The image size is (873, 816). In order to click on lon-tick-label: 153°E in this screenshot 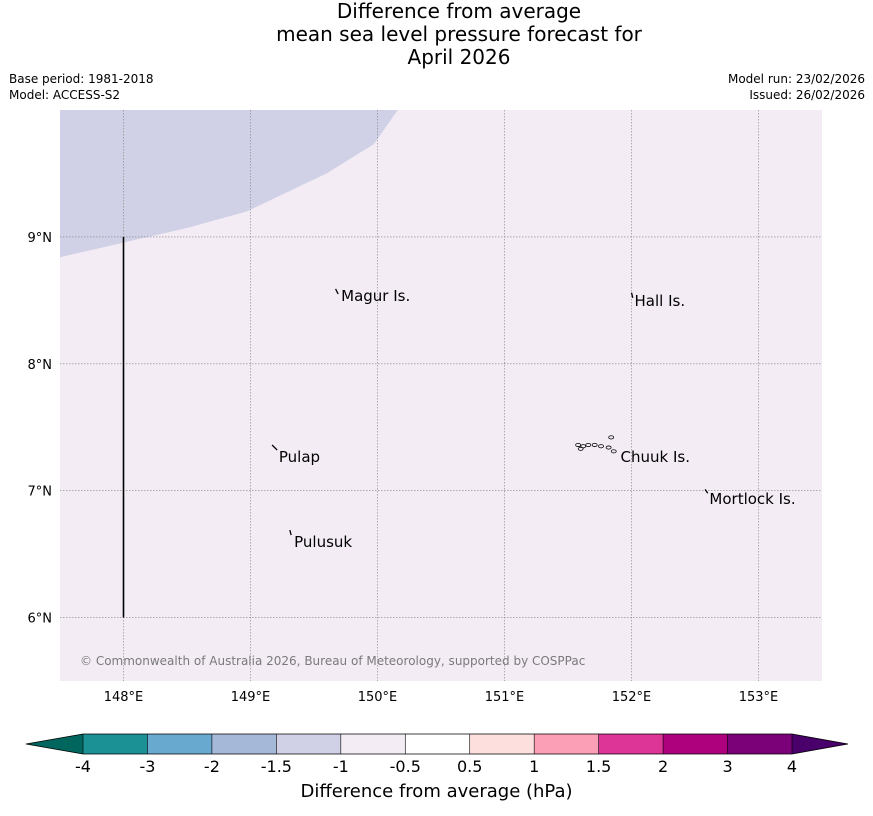, I will do `click(759, 697)`.